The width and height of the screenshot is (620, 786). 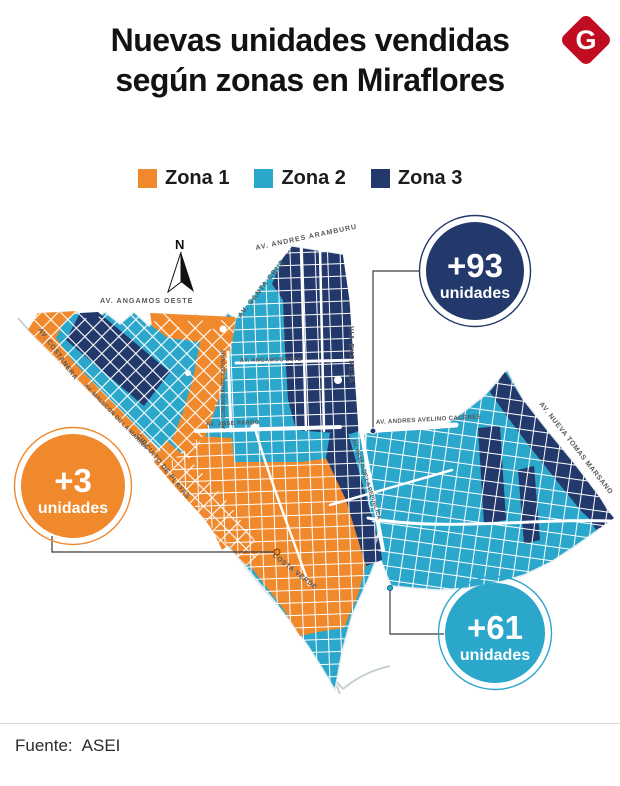 I want to click on connector-zona3, so click(x=396, y=349).